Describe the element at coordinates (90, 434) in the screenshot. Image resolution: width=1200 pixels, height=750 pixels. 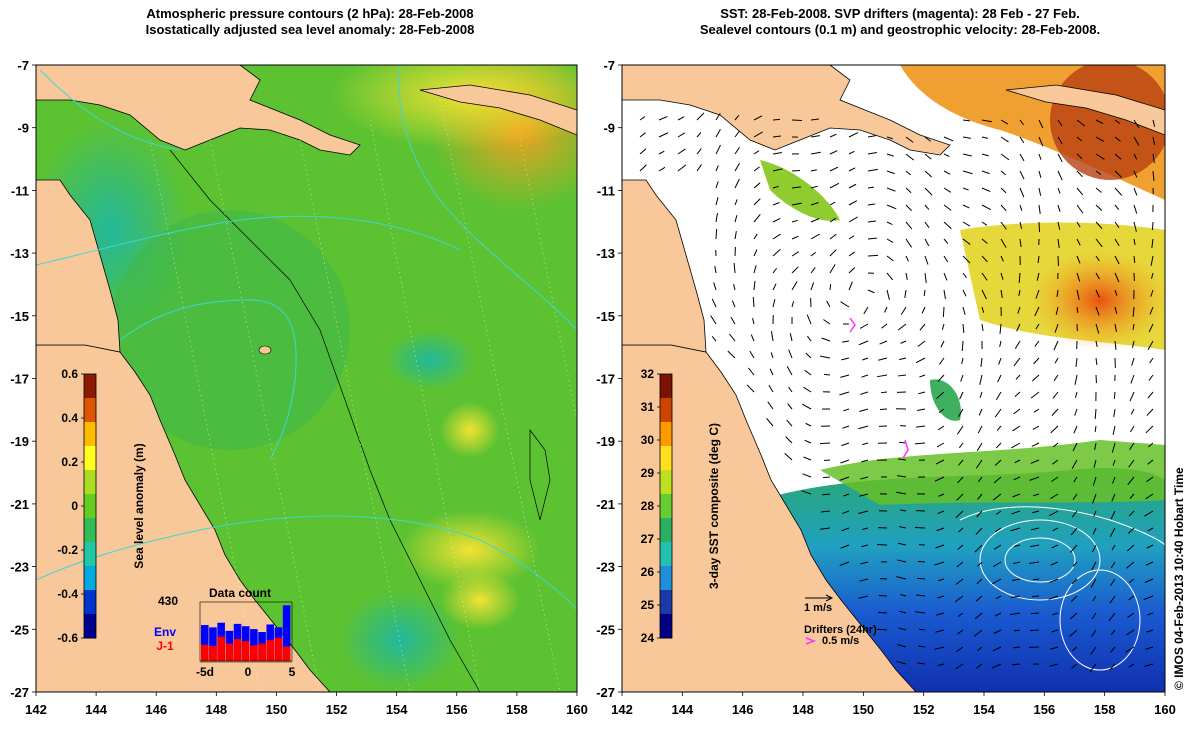
I see `sla-colorbar-swatch` at that location.